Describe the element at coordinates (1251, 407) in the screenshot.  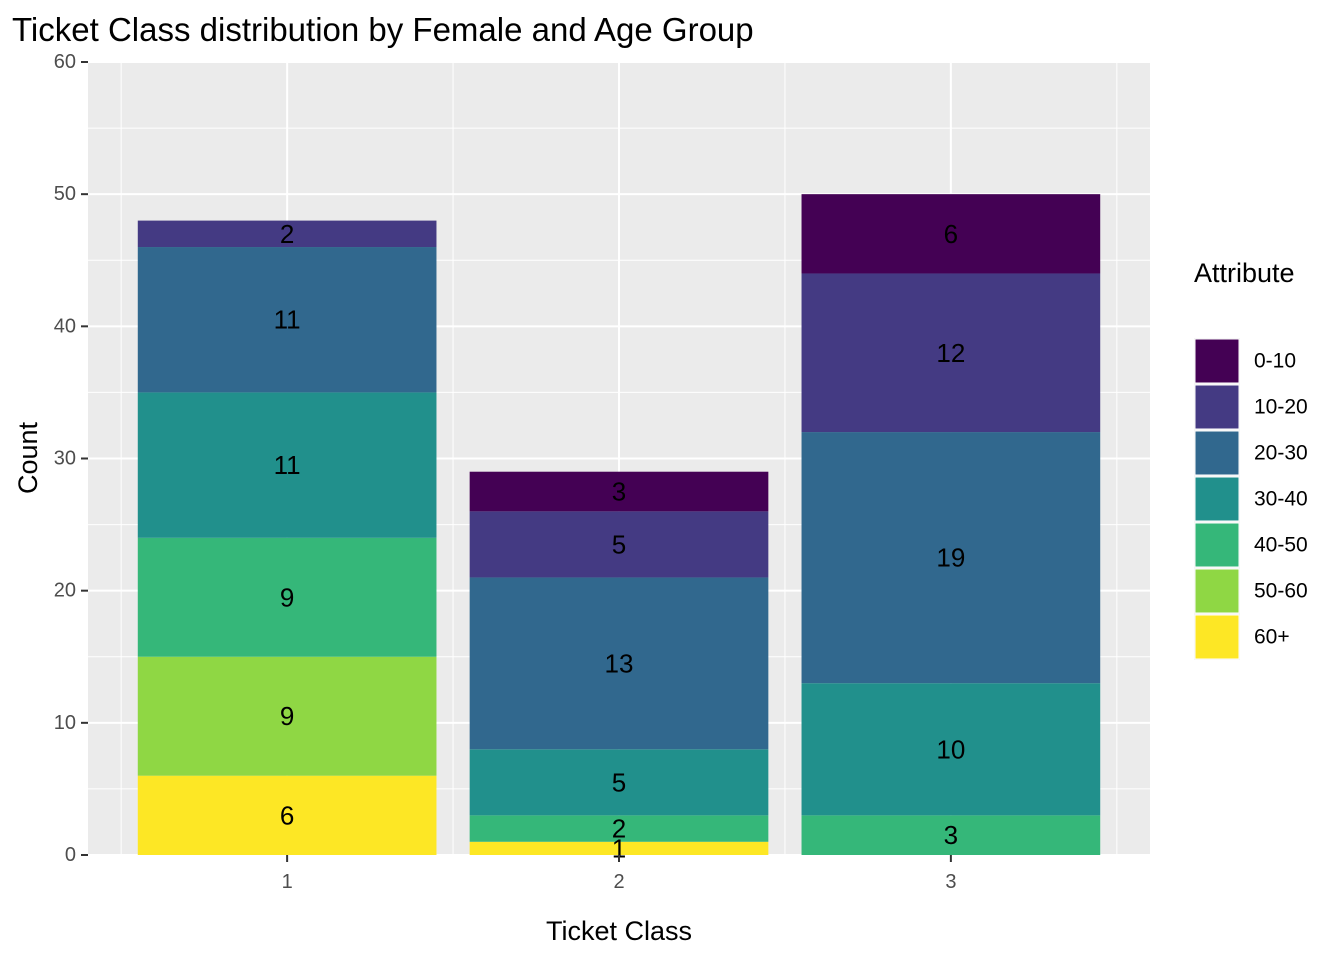
I see `legend-item: 10-20` at that location.